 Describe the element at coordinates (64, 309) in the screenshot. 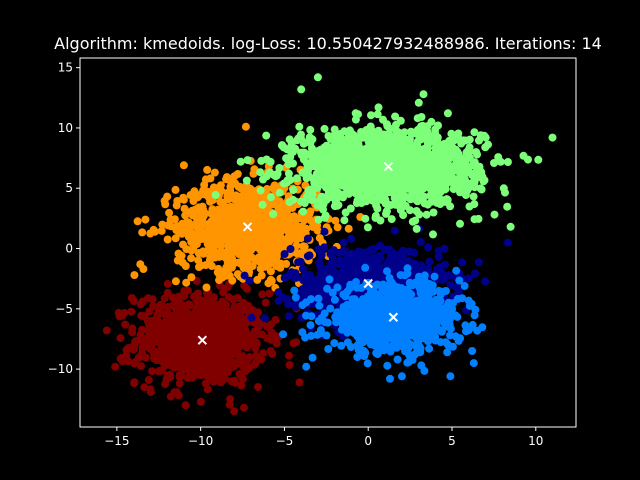

I see `y-tick-label: −5` at that location.